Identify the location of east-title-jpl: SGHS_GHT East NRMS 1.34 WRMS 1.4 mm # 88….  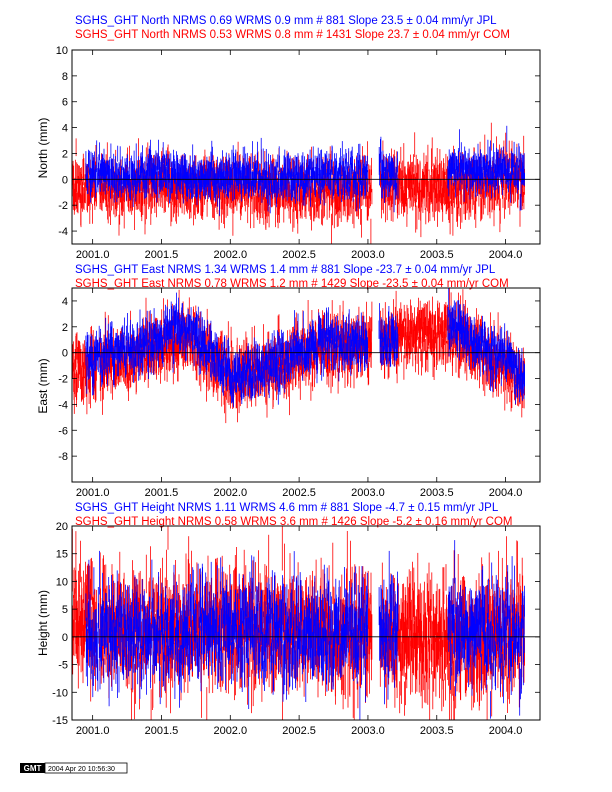
(285, 270).